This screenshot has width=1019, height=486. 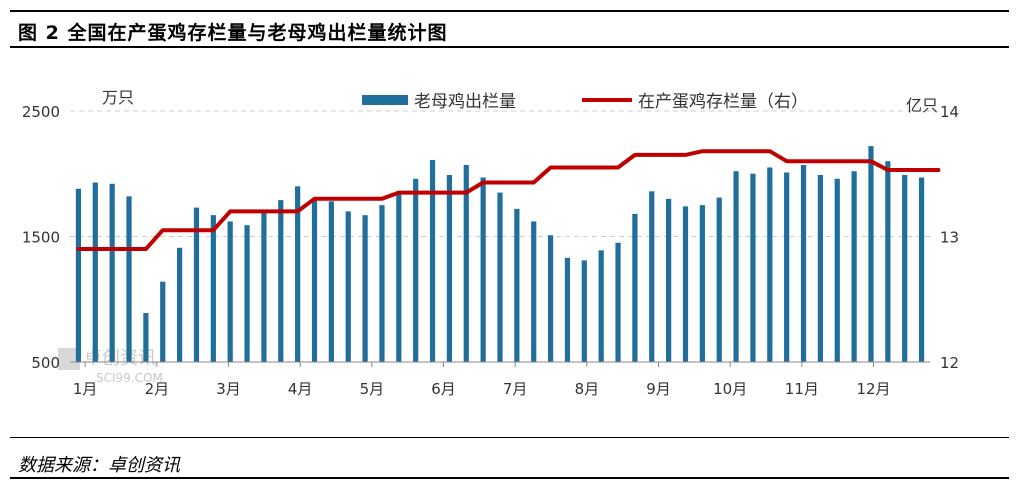 I want to click on watermark-logo, so click(x=69, y=359).